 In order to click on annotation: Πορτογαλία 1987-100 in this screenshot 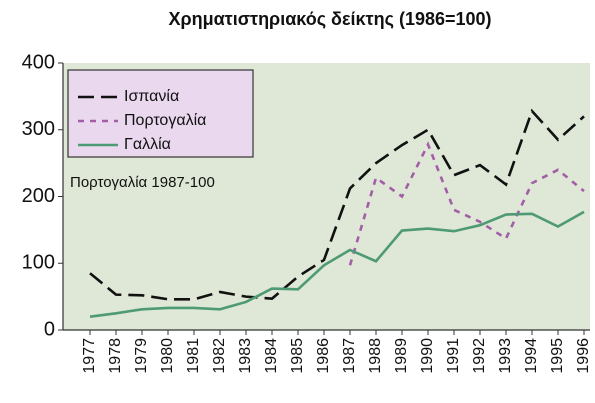, I will do `click(142, 182)`.